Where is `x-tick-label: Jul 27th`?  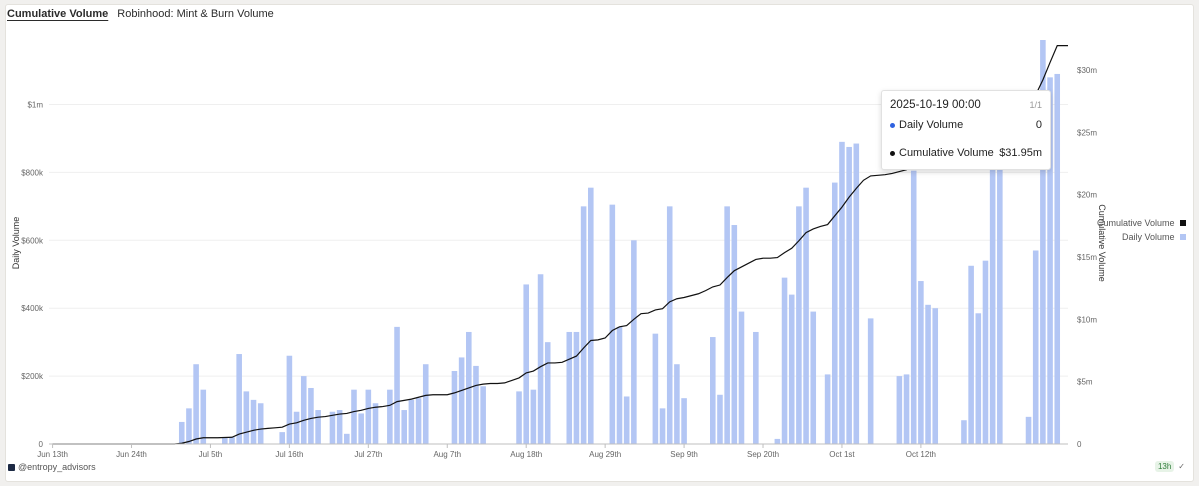 x-tick-label: Jul 27th is located at coordinates (368, 454).